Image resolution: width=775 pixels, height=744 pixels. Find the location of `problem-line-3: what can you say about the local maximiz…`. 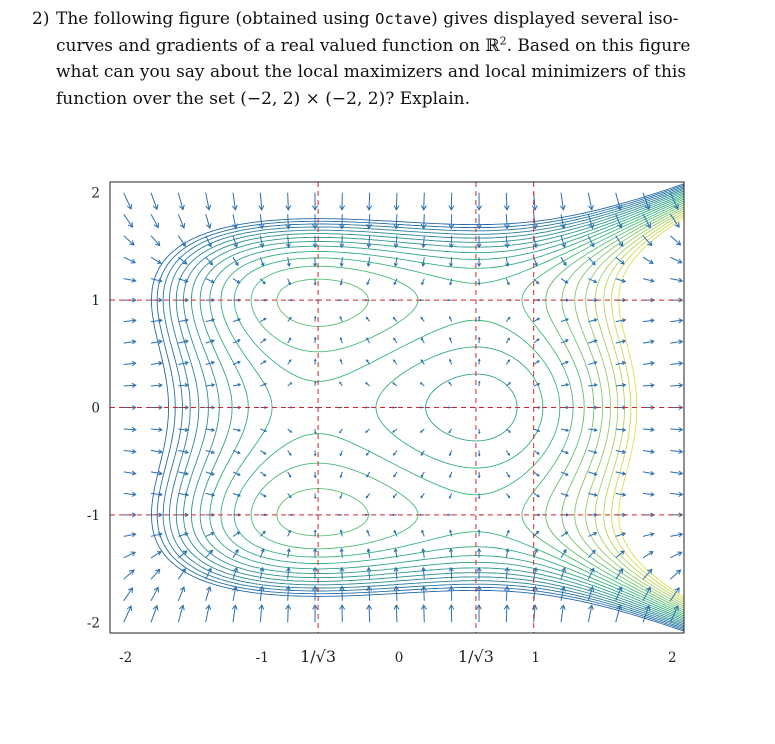

problem-line-3: what can you say about the local maximiz… is located at coordinates (371, 72).